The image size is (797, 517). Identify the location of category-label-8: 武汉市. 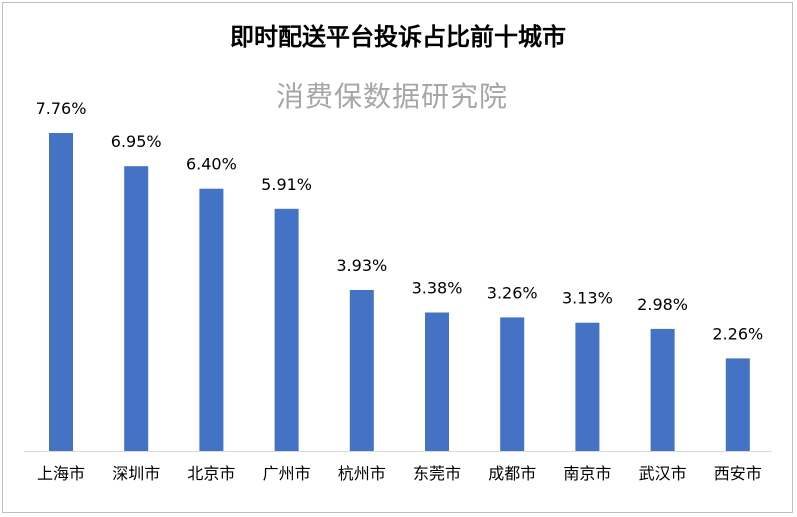
(663, 473).